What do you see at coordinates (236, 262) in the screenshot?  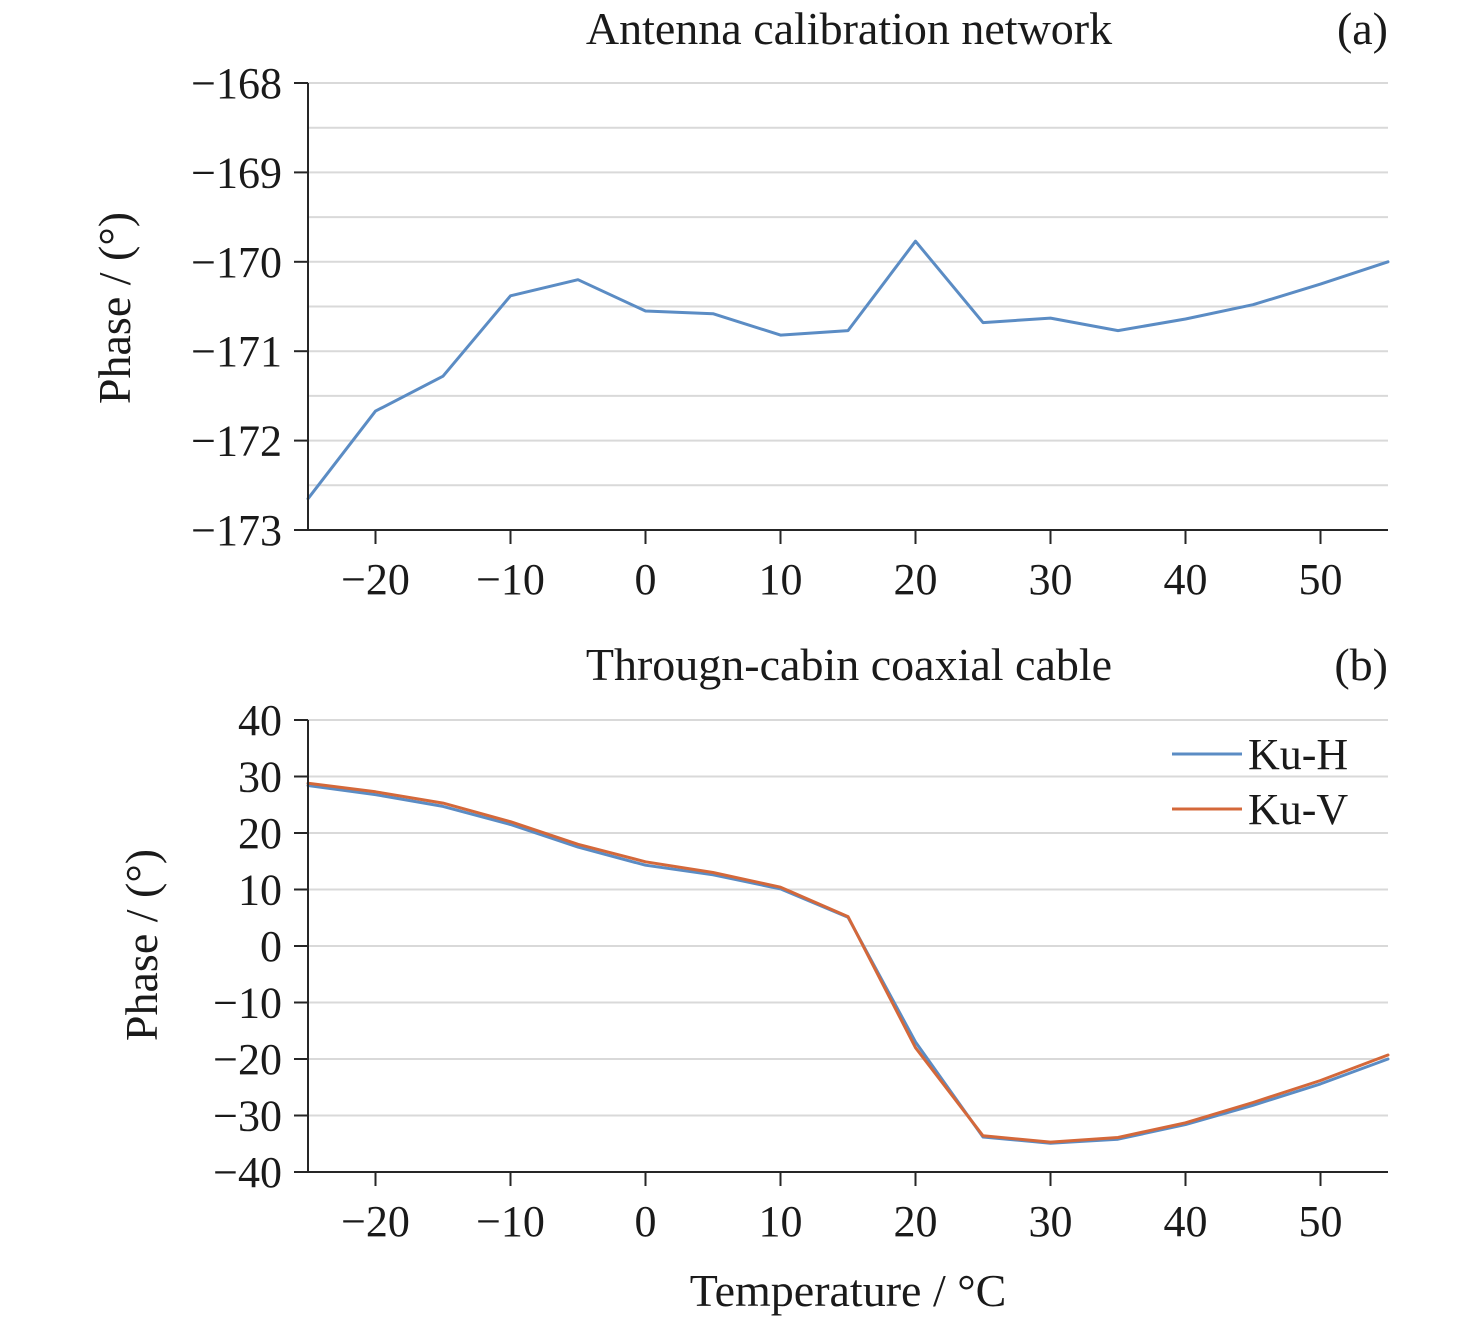 I see `y-tick-label: −170` at bounding box center [236, 262].